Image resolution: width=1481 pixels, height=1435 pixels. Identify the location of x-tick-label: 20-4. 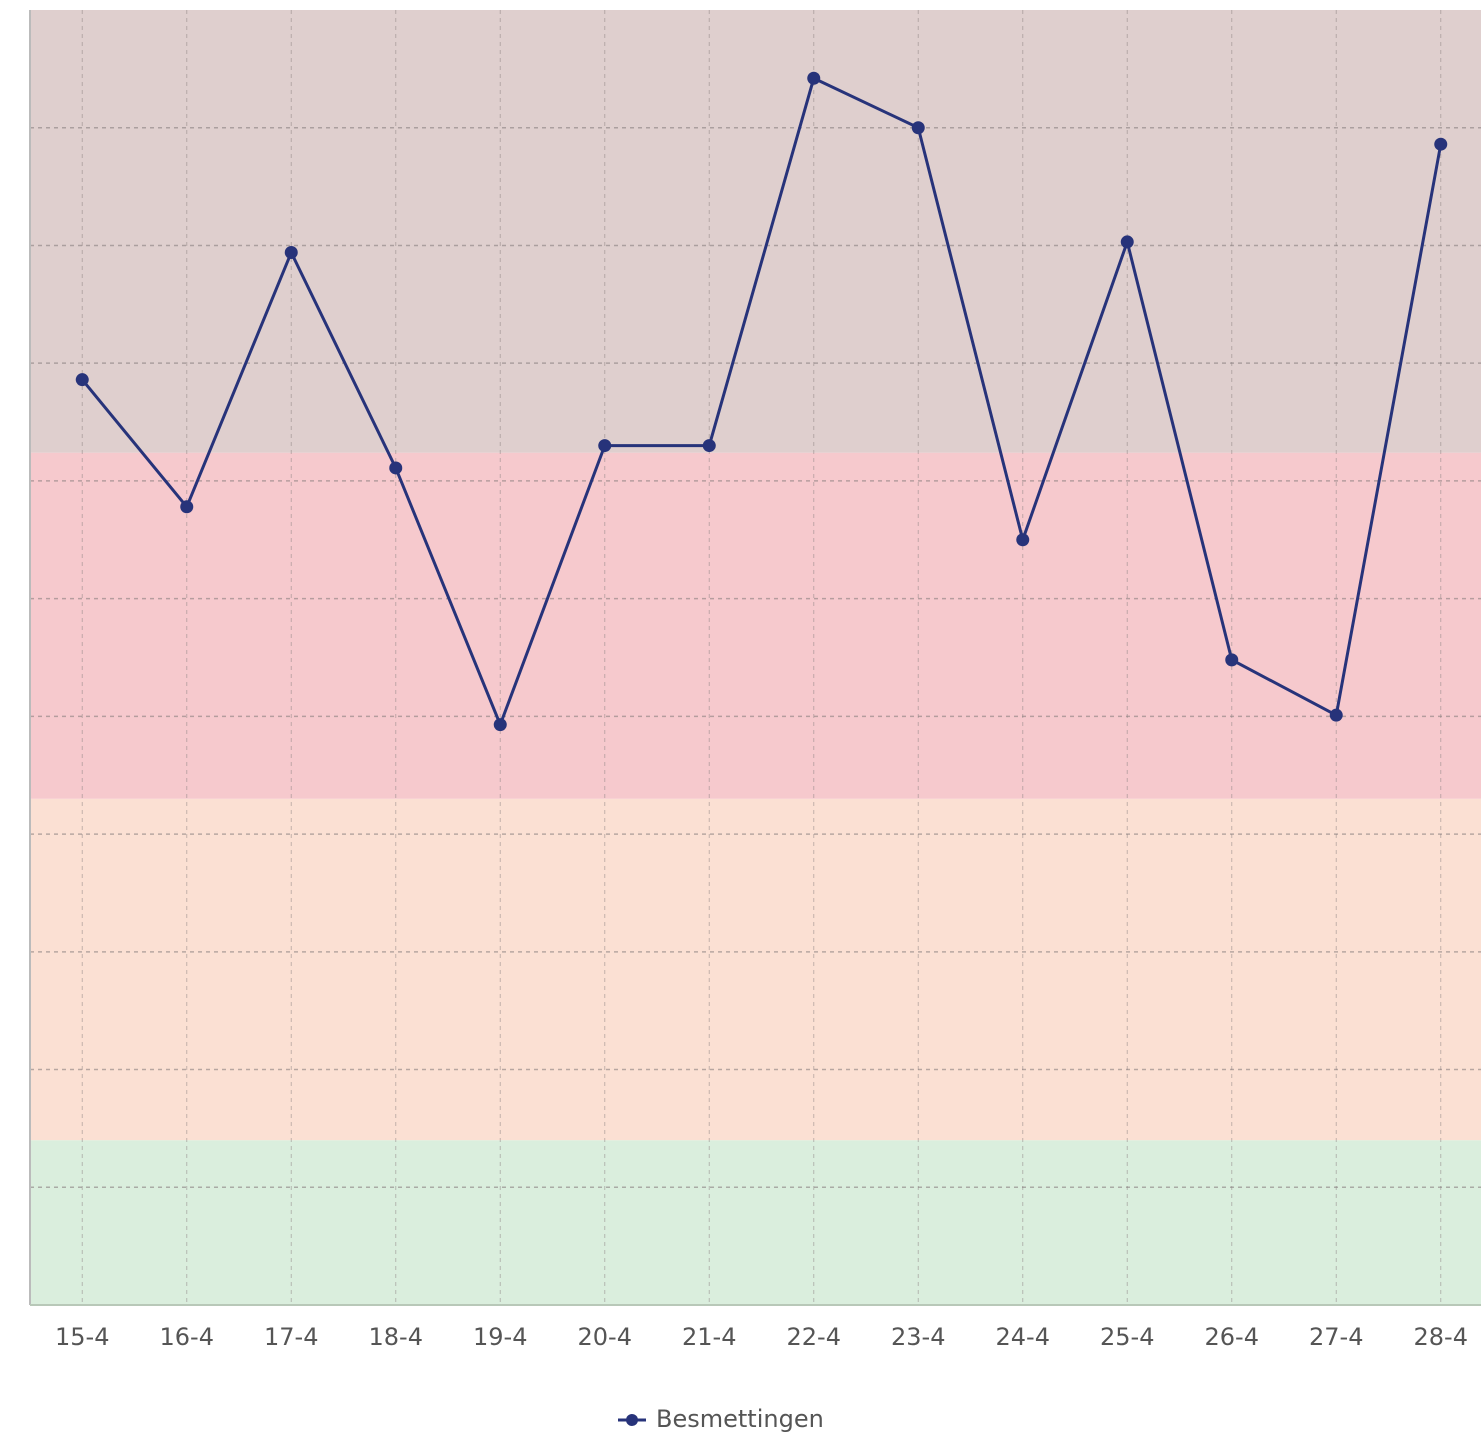
(605, 1337).